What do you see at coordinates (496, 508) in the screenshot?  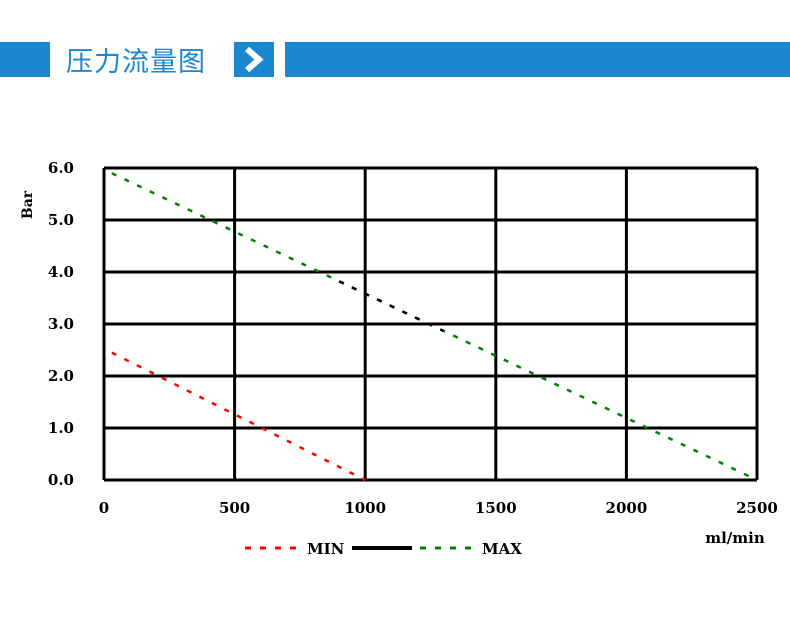 I see `x-tick-label: 1500` at bounding box center [496, 508].